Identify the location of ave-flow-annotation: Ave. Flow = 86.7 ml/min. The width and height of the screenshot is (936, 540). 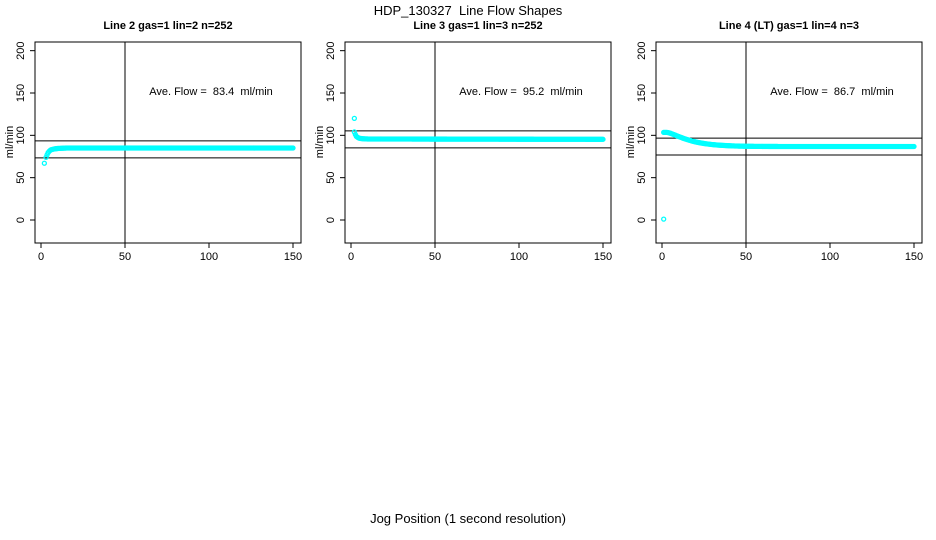
(832, 92).